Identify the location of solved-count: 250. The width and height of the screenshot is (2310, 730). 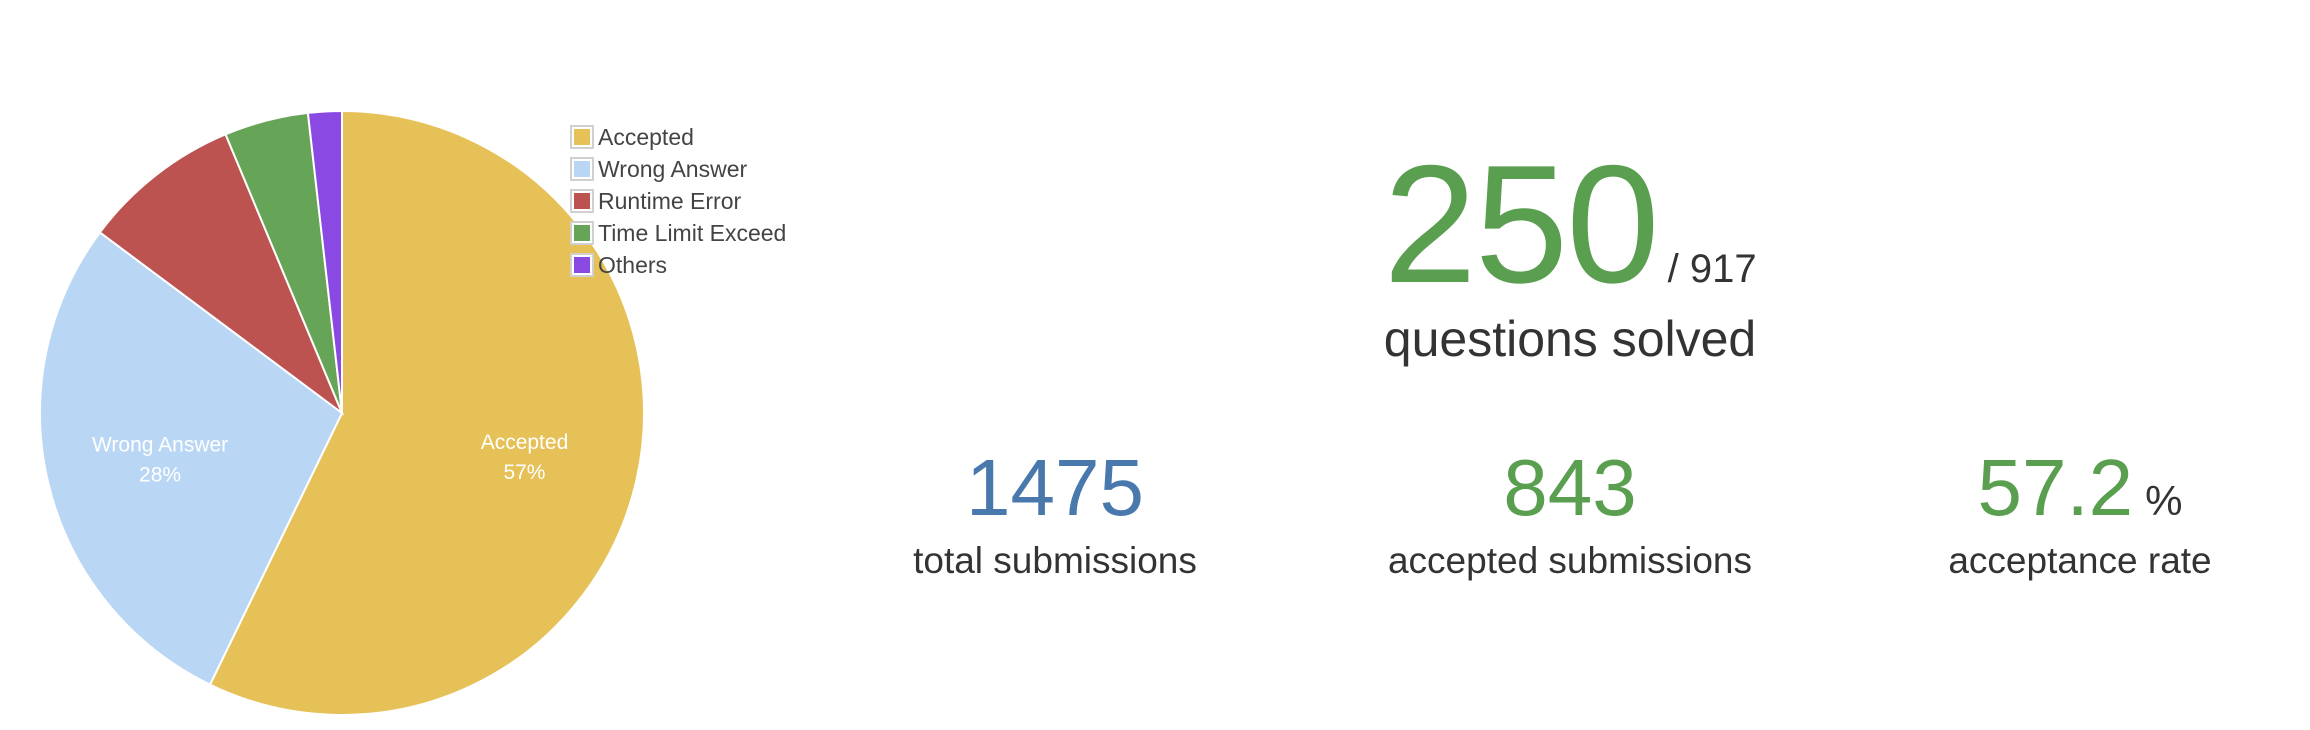
(1521, 224).